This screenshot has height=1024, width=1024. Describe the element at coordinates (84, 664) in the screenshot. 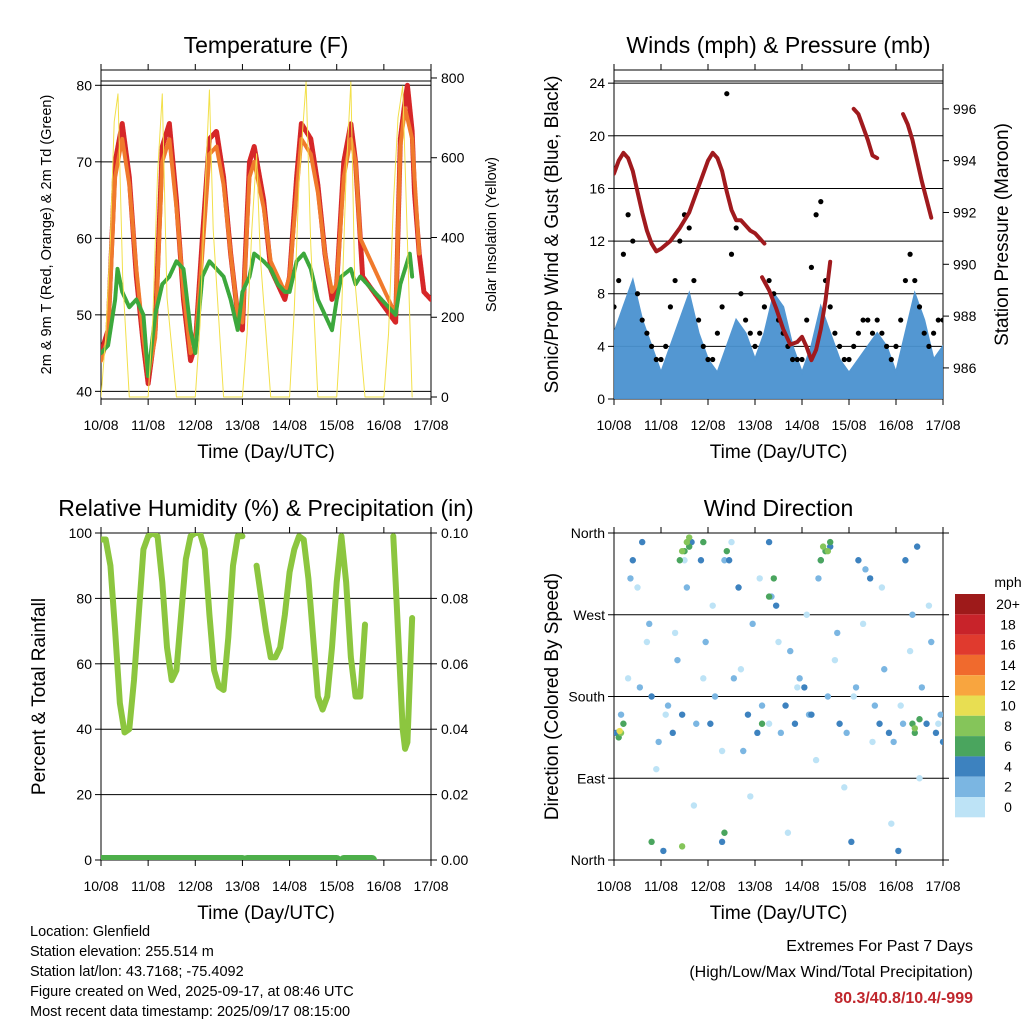

I see `y-tick-label: 60` at that location.